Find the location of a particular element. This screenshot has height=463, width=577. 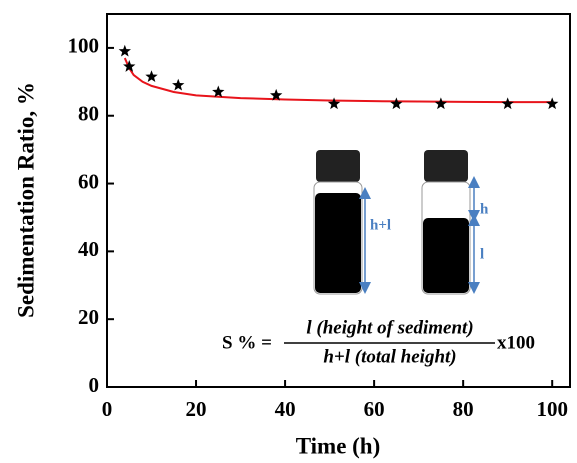

y-tick-label: 0 is located at coordinates (94, 385).